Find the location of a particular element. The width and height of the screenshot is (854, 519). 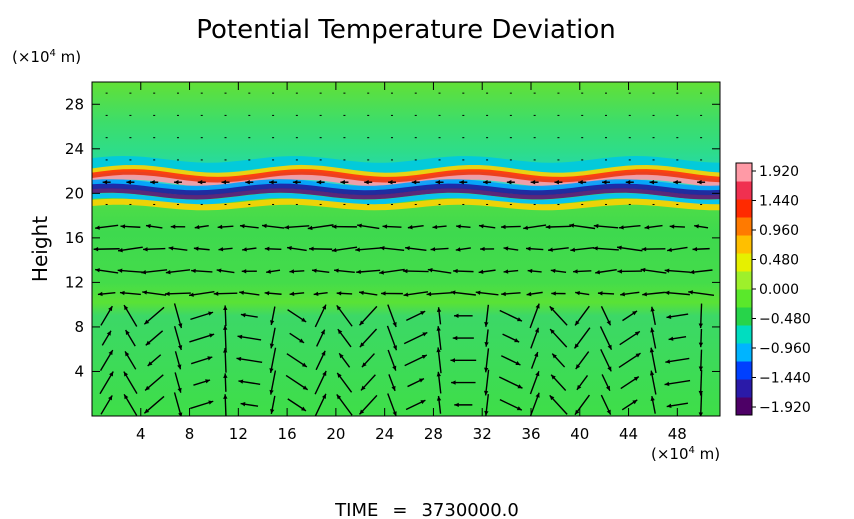

y-tick-label: 28 is located at coordinates (74, 104).